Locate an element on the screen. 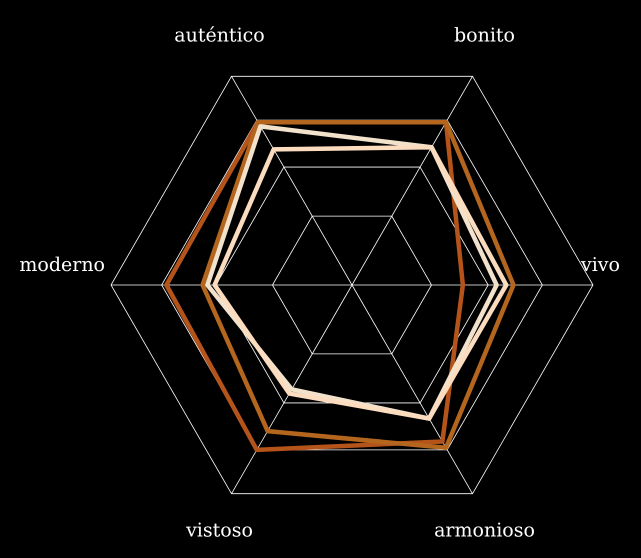 This screenshot has width=641, height=558. spoke-label: vistoso is located at coordinates (219, 530).